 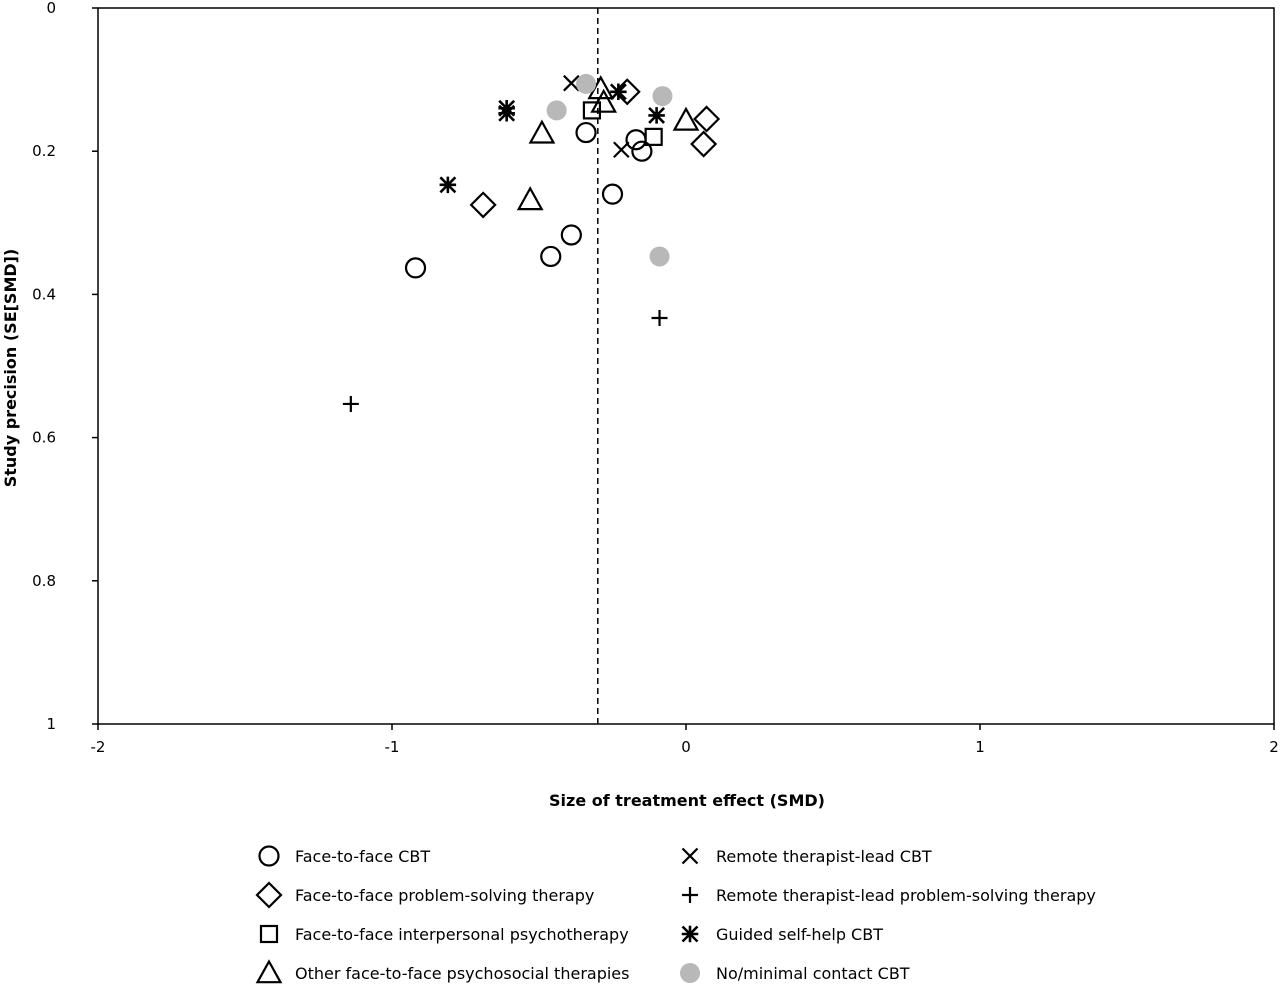 What do you see at coordinates (44, 438) in the screenshot?
I see `y-tick-label: 0.6` at bounding box center [44, 438].